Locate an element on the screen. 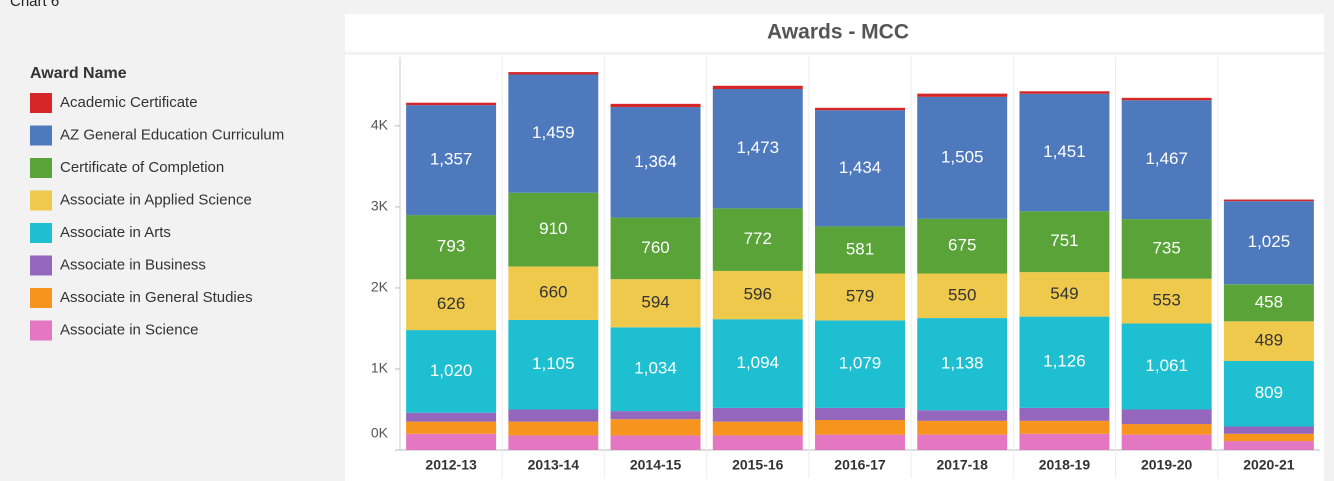 The image size is (1334, 481). x-tick-label: 2020-21 is located at coordinates (1269, 465).